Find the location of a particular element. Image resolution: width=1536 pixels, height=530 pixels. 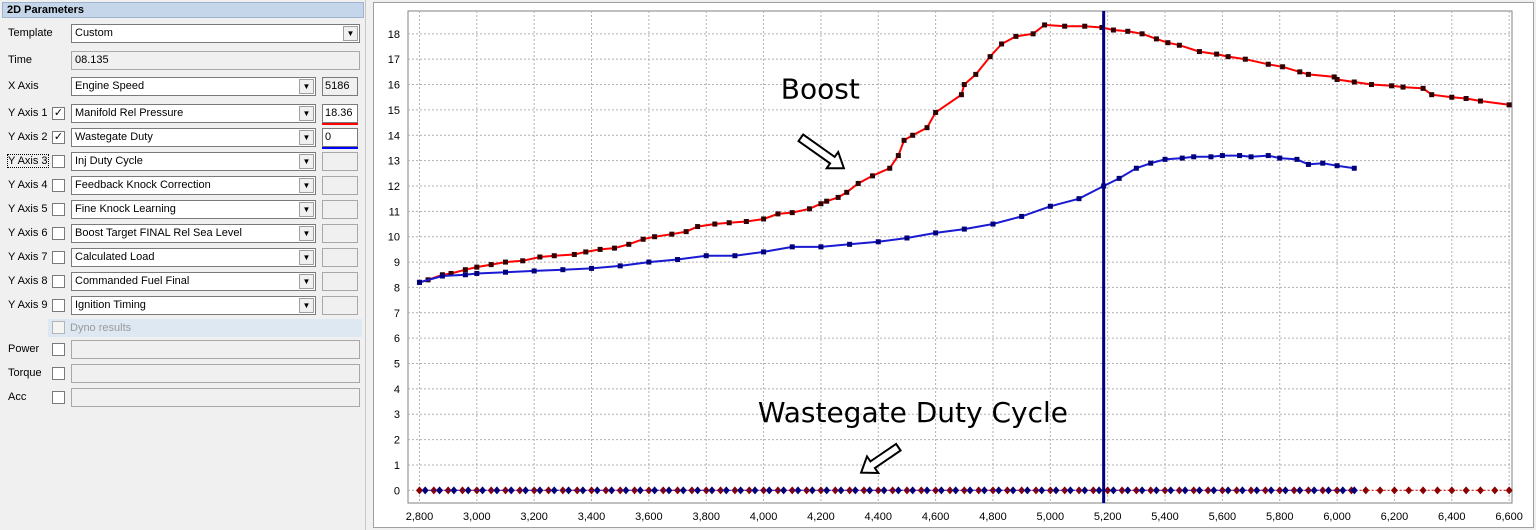

time-row: Time 08.135 is located at coordinates (183, 61).